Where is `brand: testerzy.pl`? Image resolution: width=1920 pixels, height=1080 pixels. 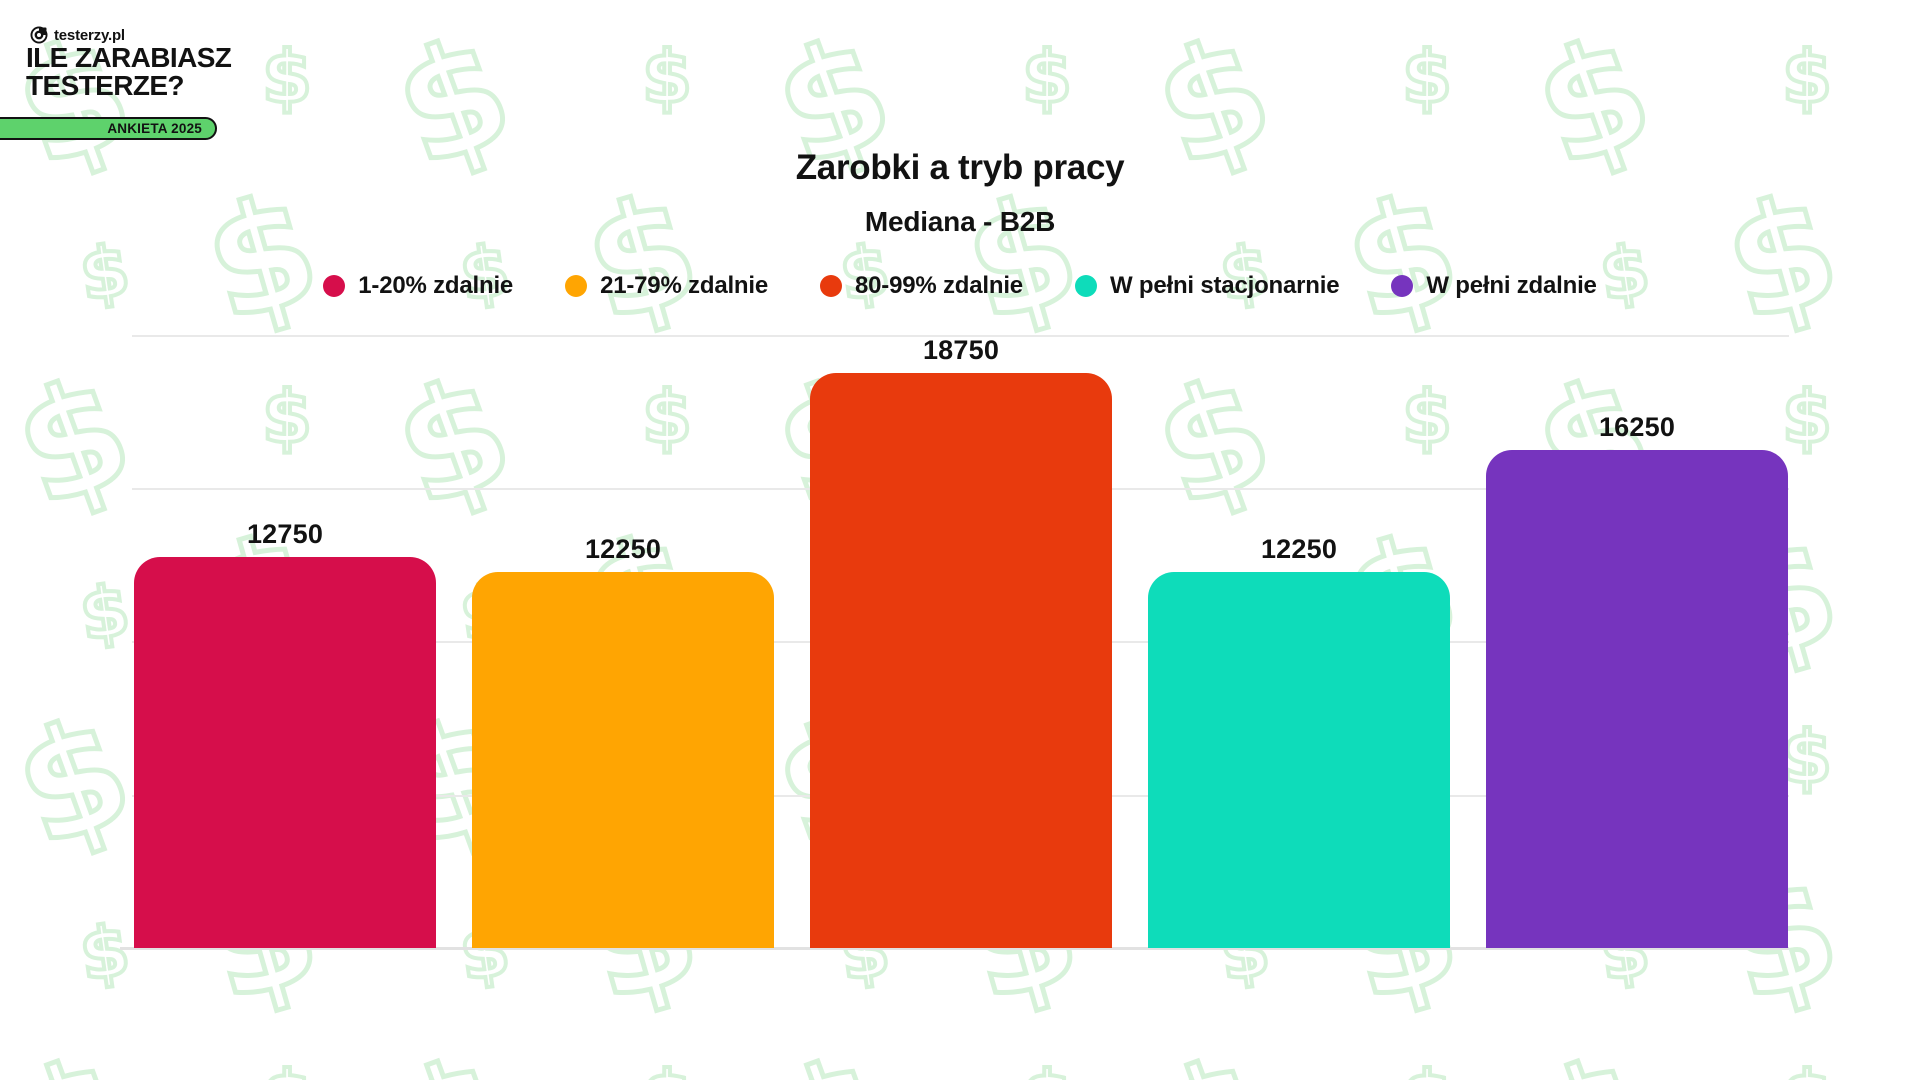
brand: testerzy.pl is located at coordinates (77, 35).